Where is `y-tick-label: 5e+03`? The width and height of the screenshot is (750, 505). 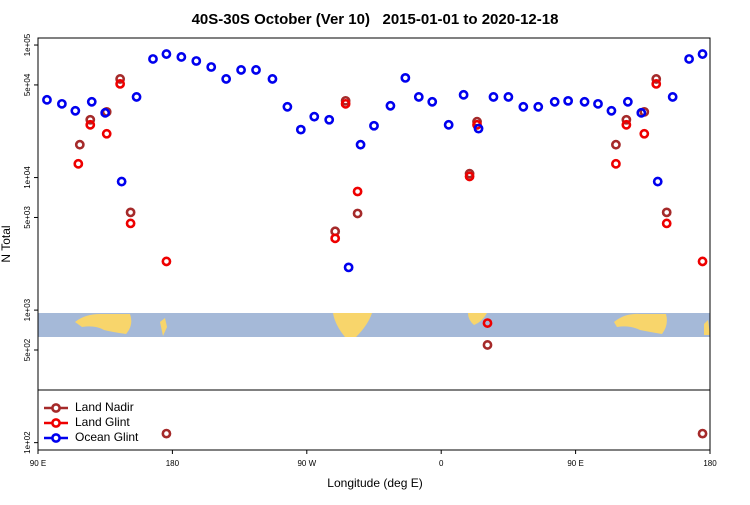 y-tick-label: 5e+03 is located at coordinates (27, 217).